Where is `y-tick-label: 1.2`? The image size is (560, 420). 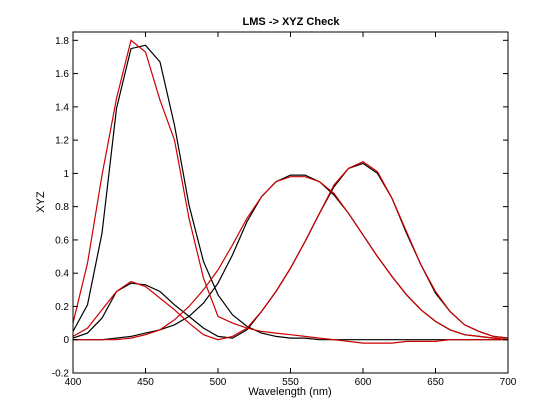 y-tick-label: 1.2 is located at coordinates (62, 141).